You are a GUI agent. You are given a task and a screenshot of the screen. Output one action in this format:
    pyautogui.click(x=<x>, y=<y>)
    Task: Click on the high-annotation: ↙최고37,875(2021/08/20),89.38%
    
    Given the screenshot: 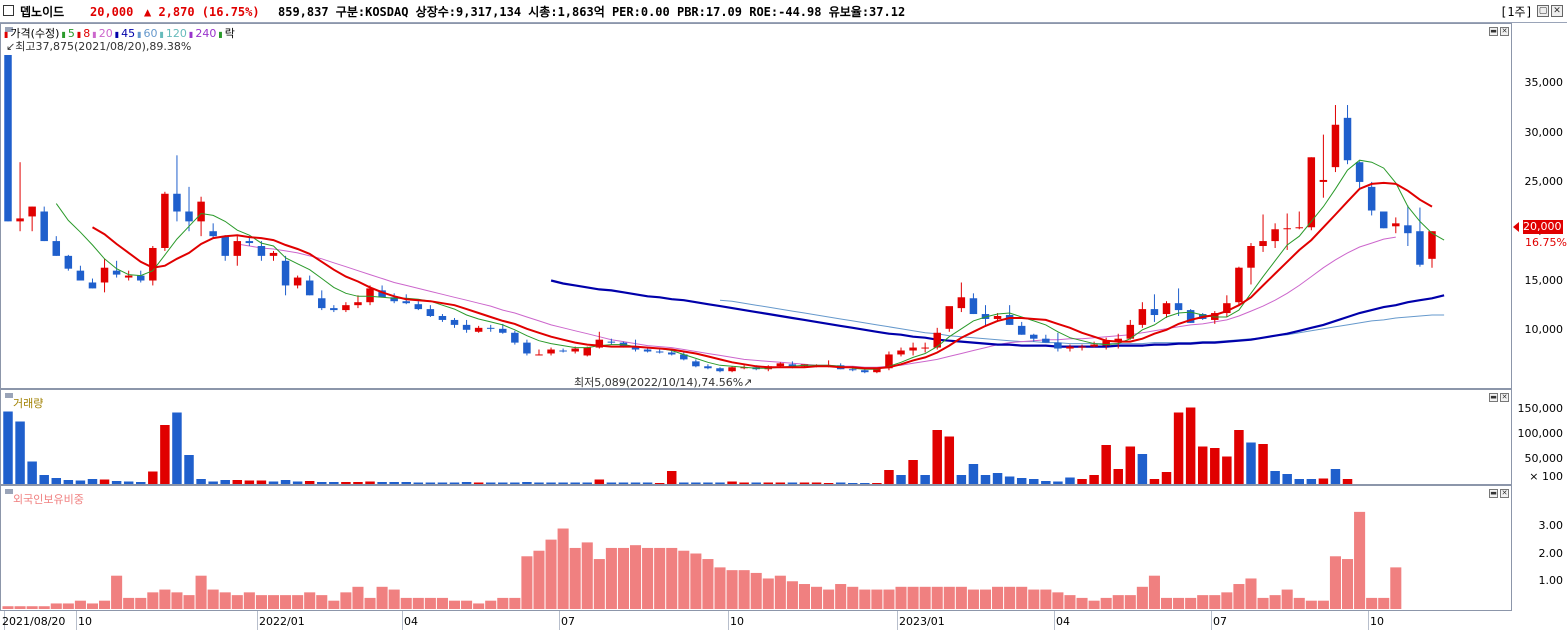 What is the action you would take?
    pyautogui.click(x=99, y=46)
    